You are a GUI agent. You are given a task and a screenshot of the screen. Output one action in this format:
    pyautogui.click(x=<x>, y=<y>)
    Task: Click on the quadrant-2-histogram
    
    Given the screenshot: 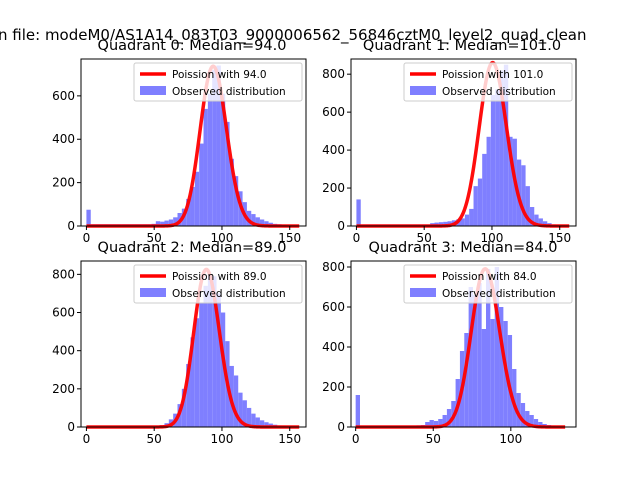 What is the action you would take?
    pyautogui.click(x=195, y=350)
    